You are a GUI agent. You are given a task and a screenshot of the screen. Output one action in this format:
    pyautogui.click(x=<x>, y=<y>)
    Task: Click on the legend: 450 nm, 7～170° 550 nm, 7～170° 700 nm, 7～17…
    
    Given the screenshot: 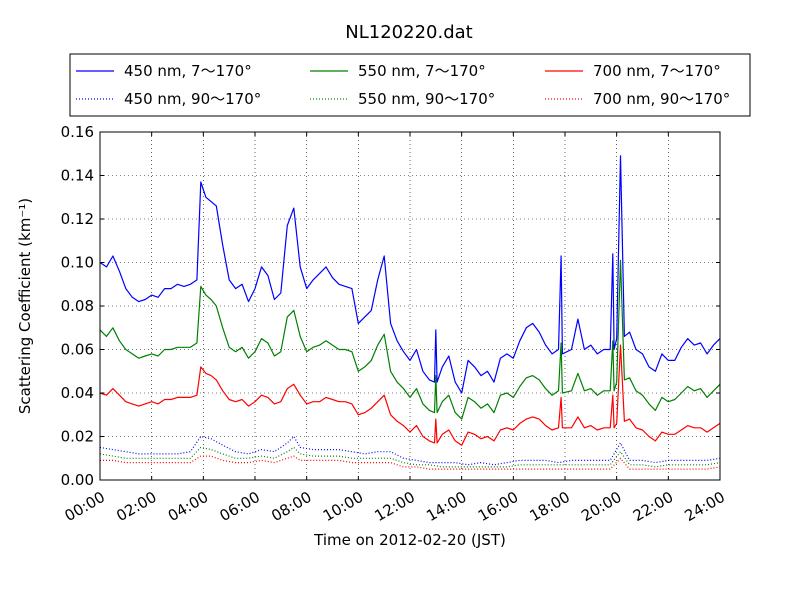 What is the action you would take?
    pyautogui.click(x=410, y=85)
    